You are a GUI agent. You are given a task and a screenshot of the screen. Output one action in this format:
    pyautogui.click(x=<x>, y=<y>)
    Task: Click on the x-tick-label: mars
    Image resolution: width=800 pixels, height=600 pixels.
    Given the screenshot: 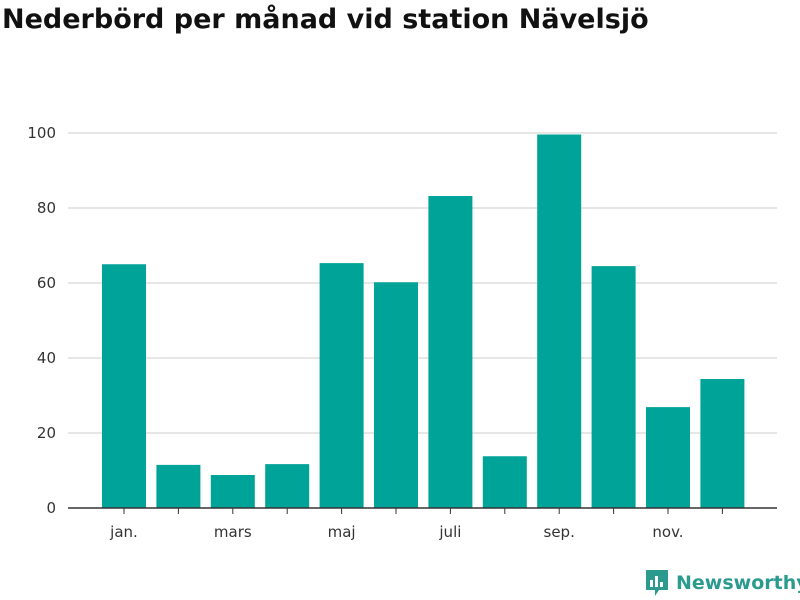 What is the action you would take?
    pyautogui.click(x=233, y=532)
    